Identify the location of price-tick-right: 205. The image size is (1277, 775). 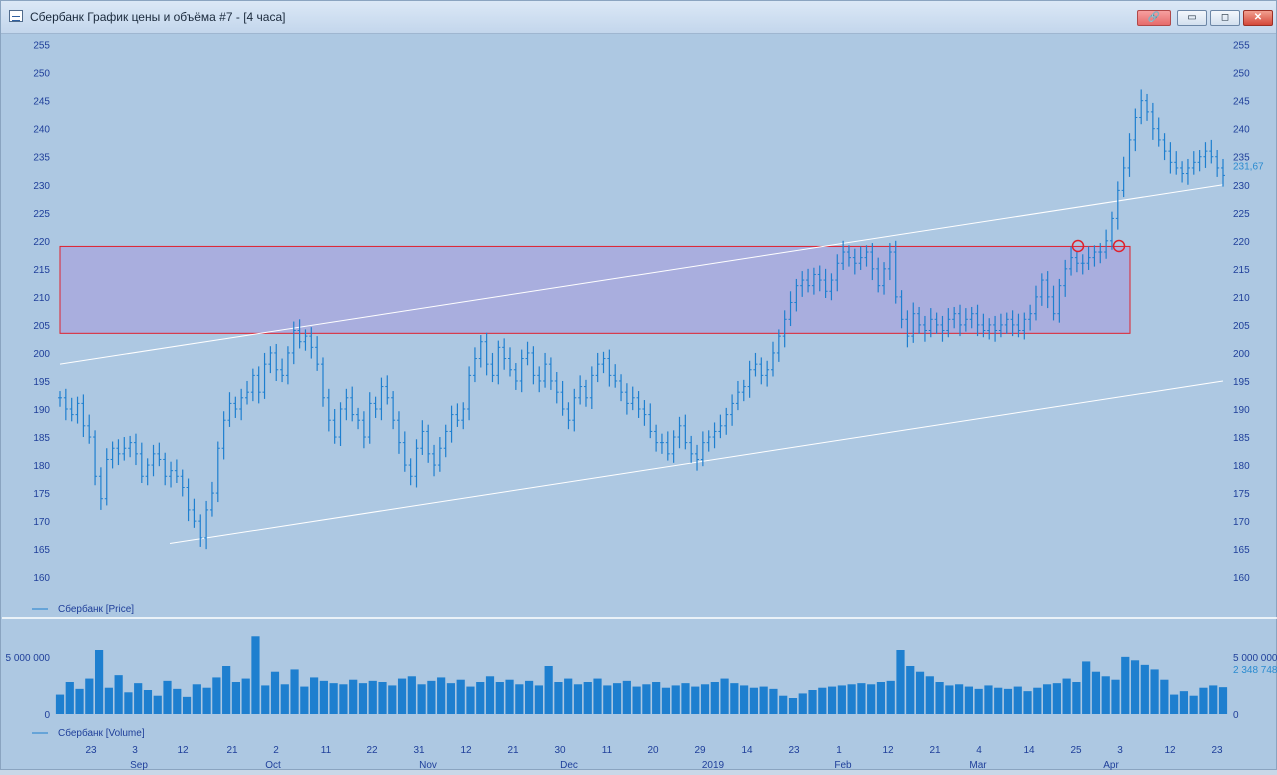
(1241, 326).